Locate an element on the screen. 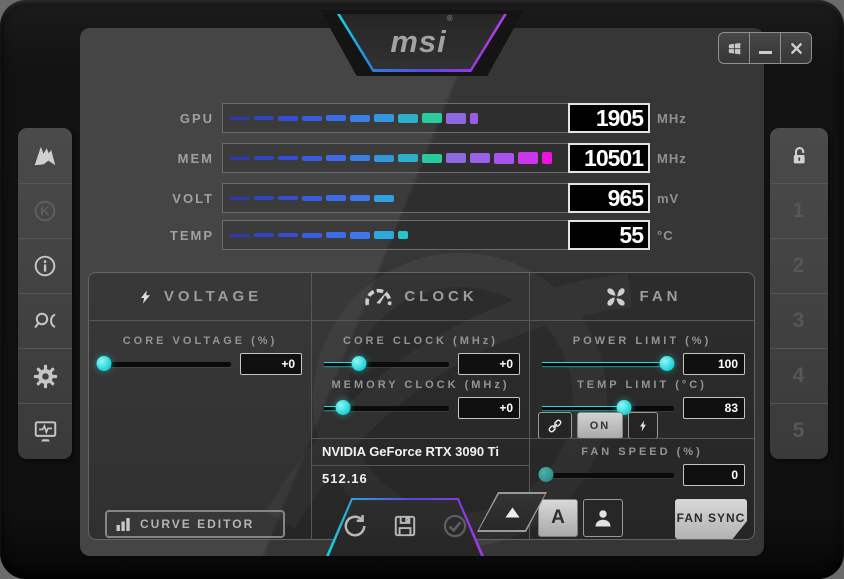 The width and height of the screenshot is (844, 579). gpu-activity-bar is located at coordinates (396, 118).